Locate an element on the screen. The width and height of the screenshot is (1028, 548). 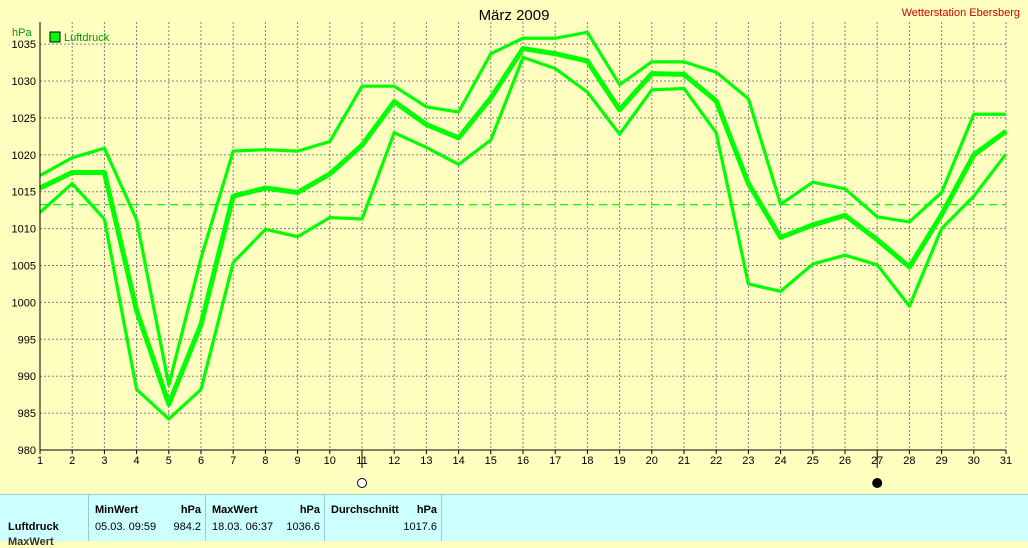
x-tick-label-11: 11 is located at coordinates (361, 461).